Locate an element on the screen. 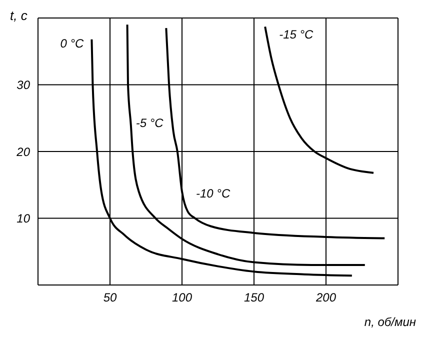  x-tick-label: 200 is located at coordinates (325, 297).